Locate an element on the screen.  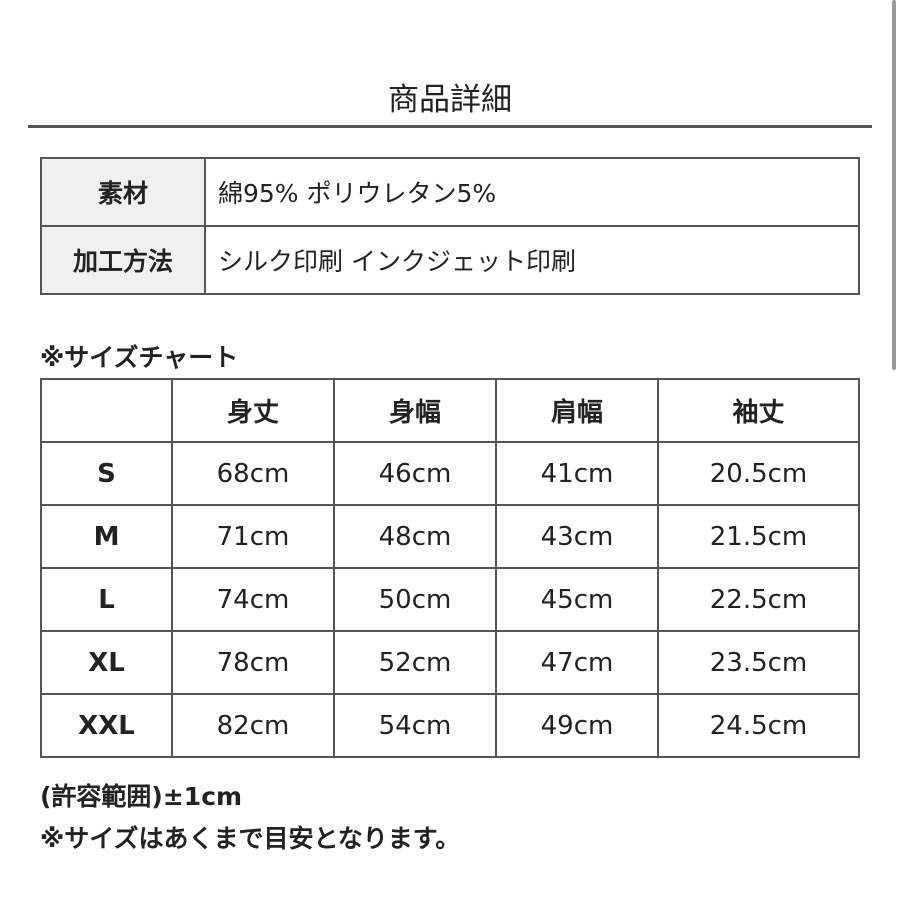
column-header: 身丈 is located at coordinates (253, 410).